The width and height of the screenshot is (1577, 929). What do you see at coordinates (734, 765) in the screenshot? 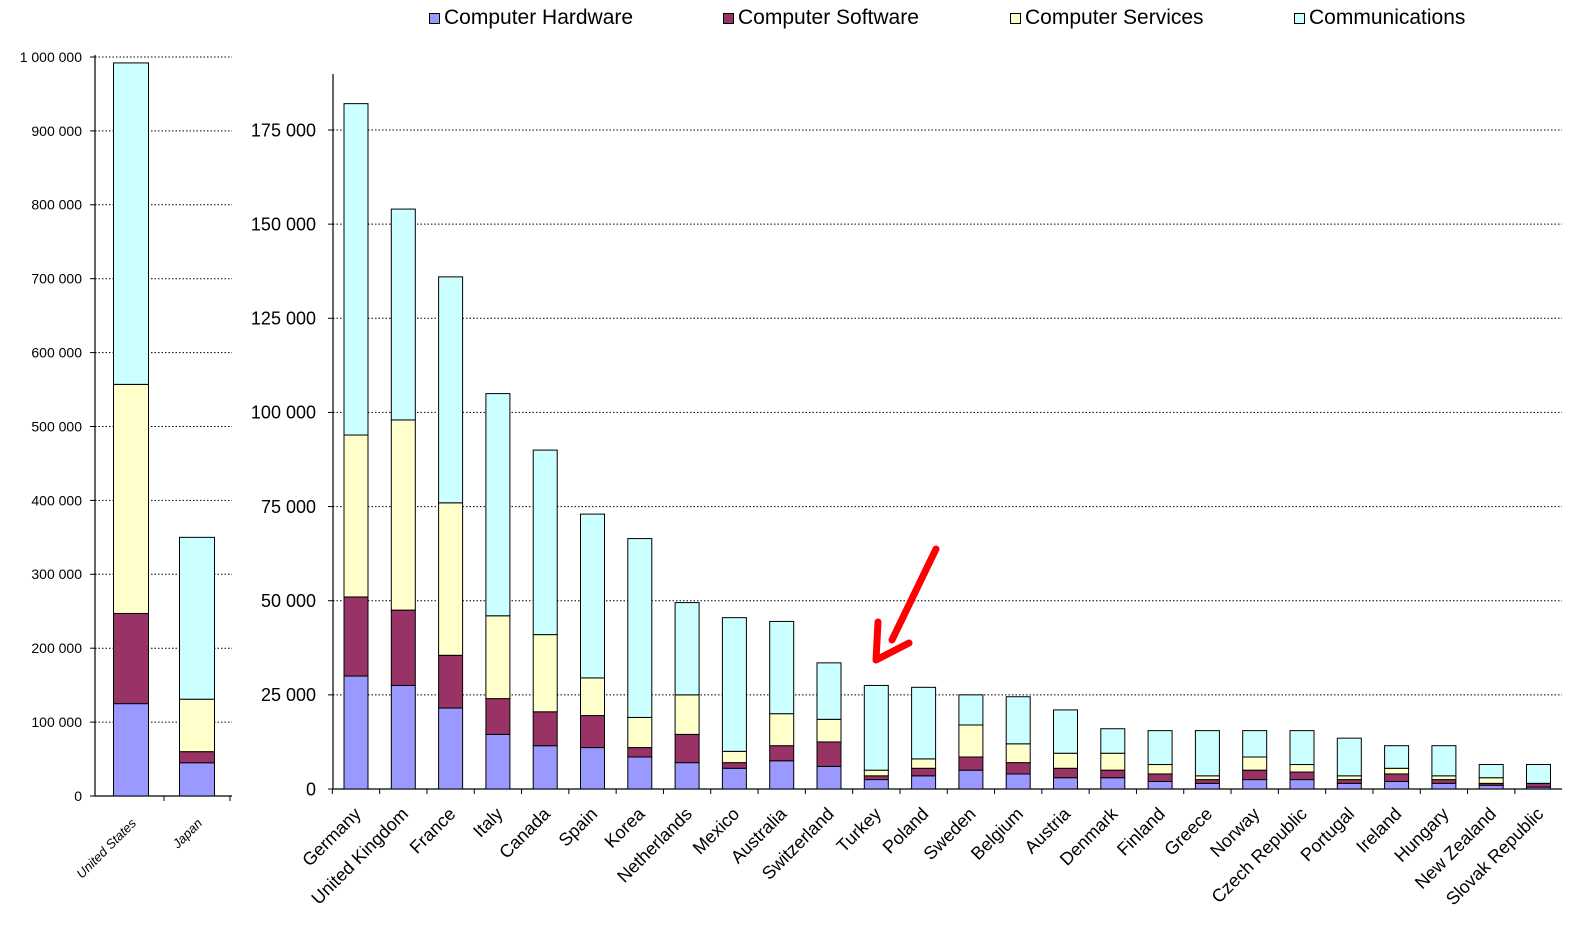
I see `bar-mexico-computer-software` at bounding box center [734, 765].